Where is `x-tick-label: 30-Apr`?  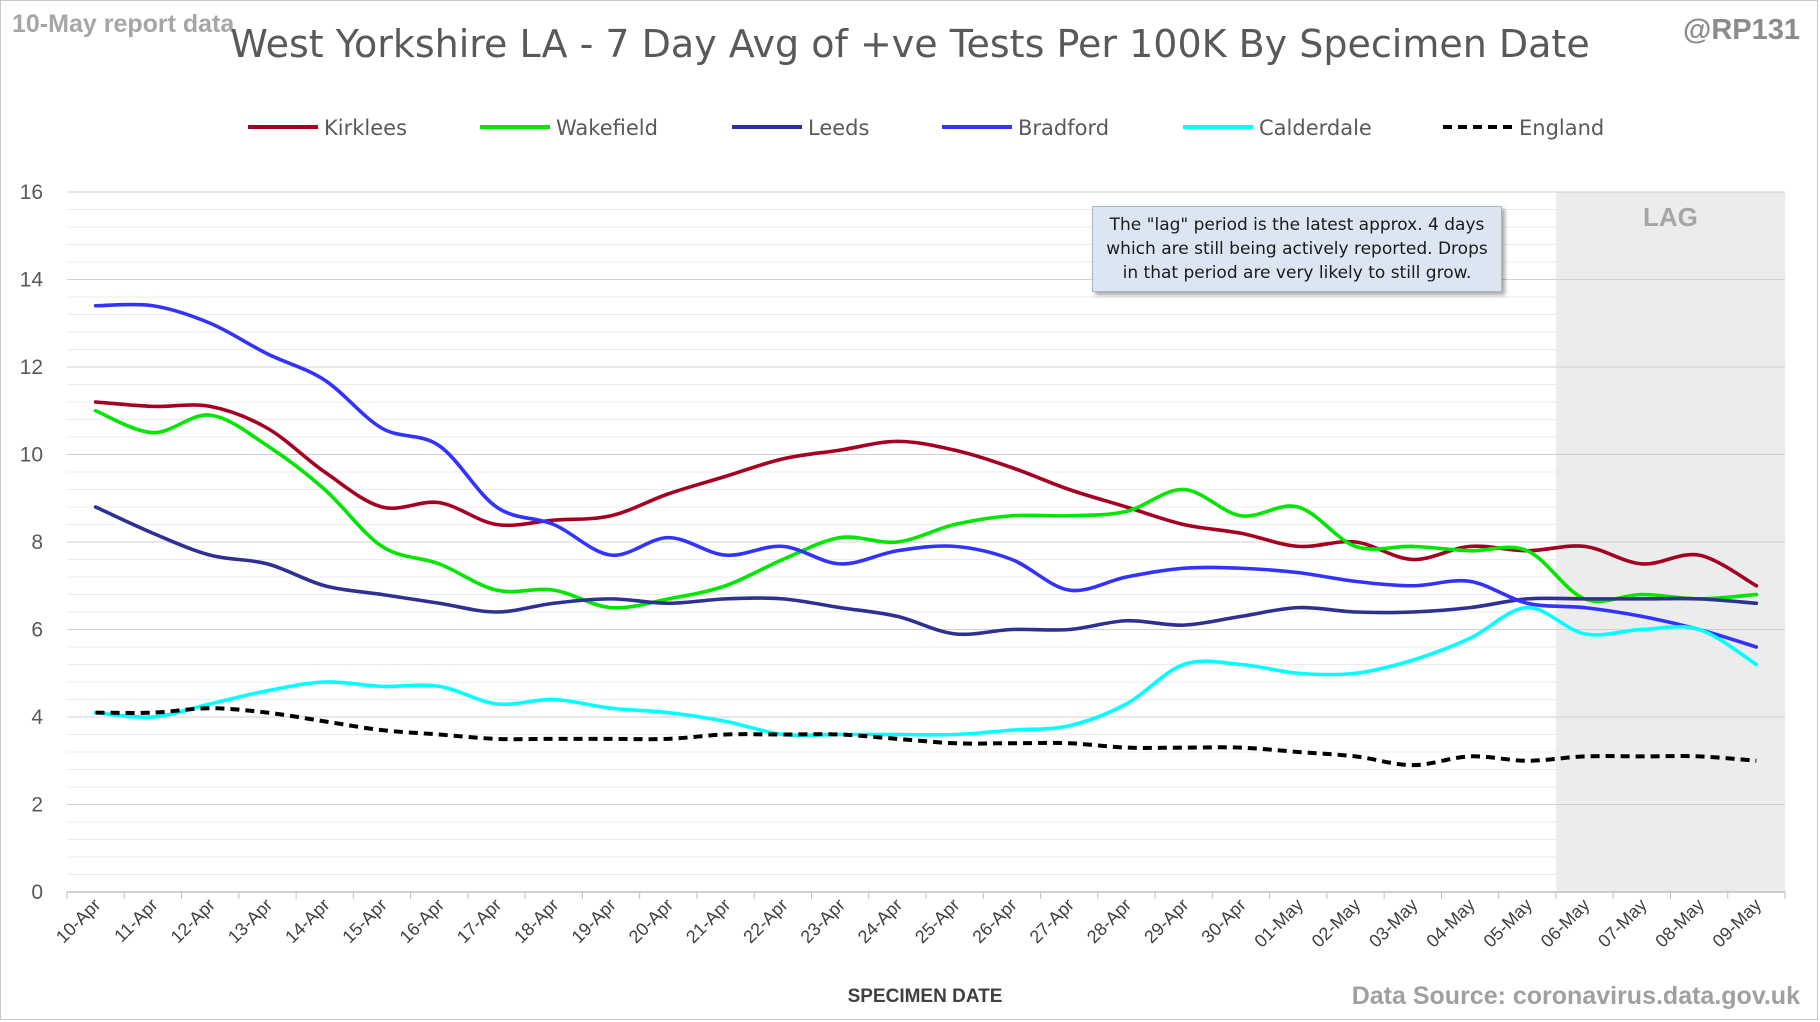
x-tick-label: 30-Apr is located at coordinates (1223, 921).